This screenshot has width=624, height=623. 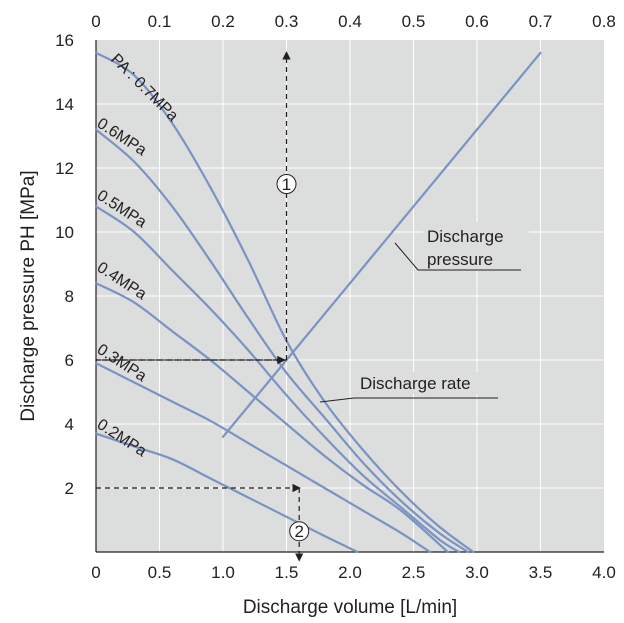 I want to click on marker-1-circle, so click(x=286, y=184).